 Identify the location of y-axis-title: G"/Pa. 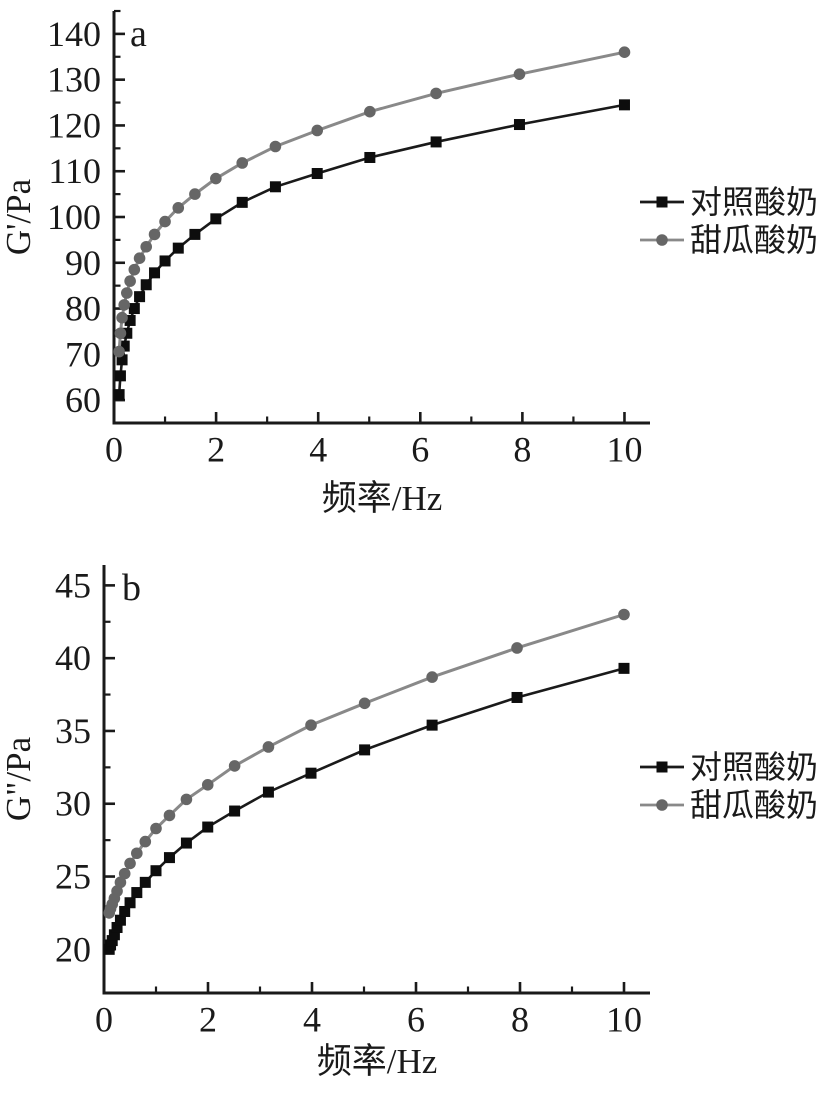
(19, 778).